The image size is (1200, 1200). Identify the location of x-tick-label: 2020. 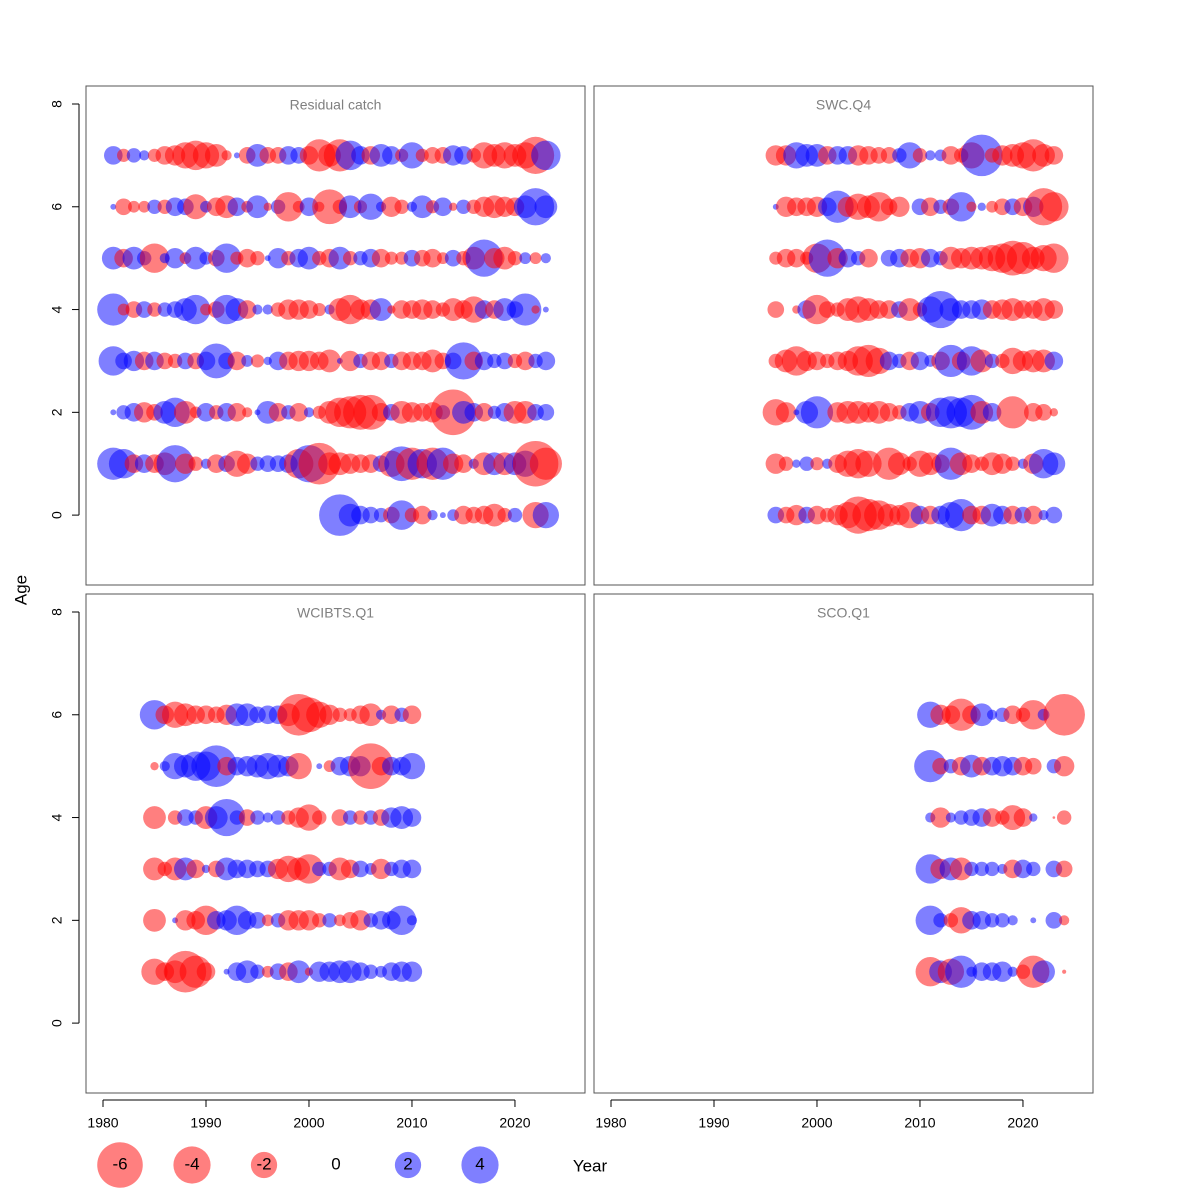
(1022, 1123).